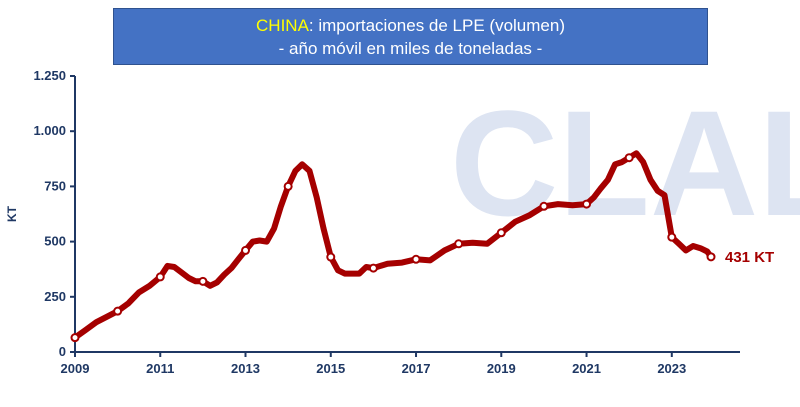 The width and height of the screenshot is (800, 407). Describe the element at coordinates (282, 25) in the screenshot. I see `title-country: CHINA` at that location.